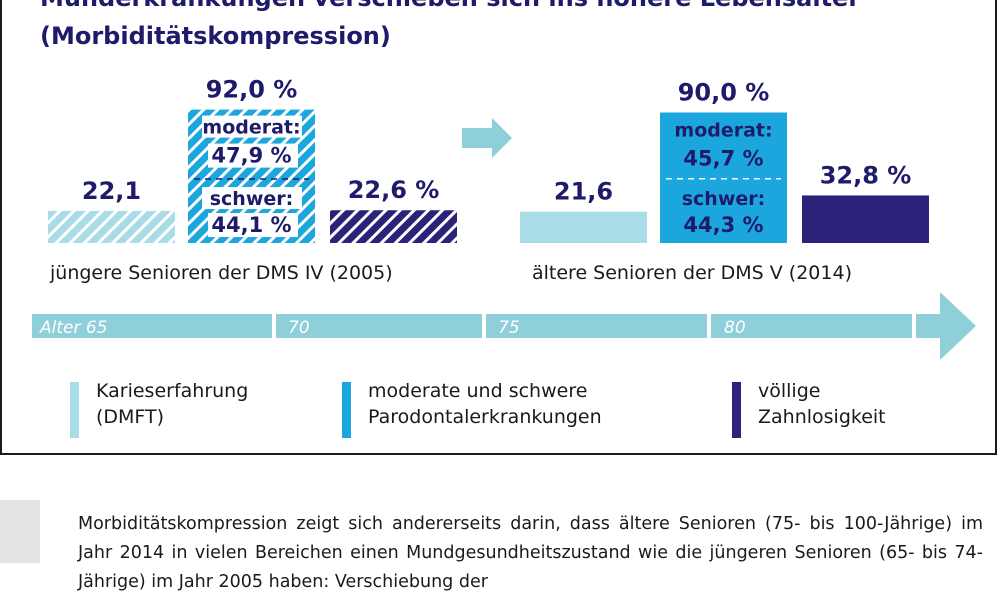  I want to click on legend-swatch-caries, so click(74, 410).